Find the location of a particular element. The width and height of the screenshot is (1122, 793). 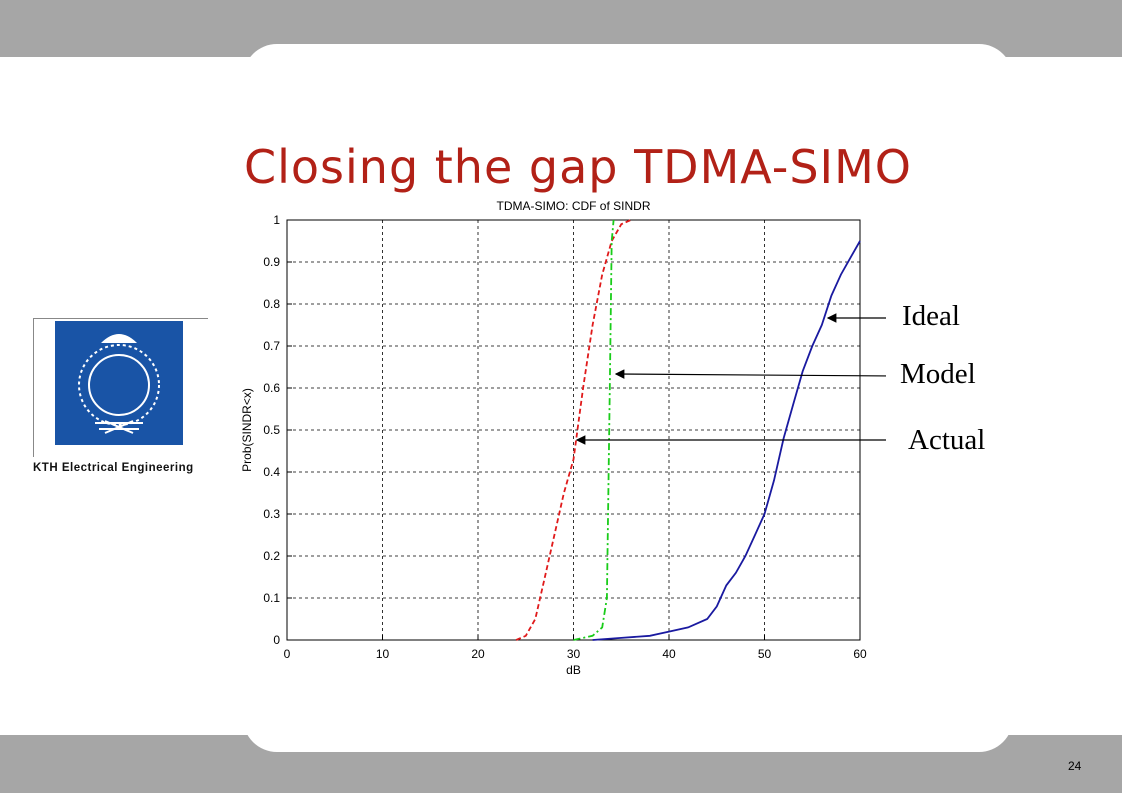

series-line-model is located at coordinates (594, 430).